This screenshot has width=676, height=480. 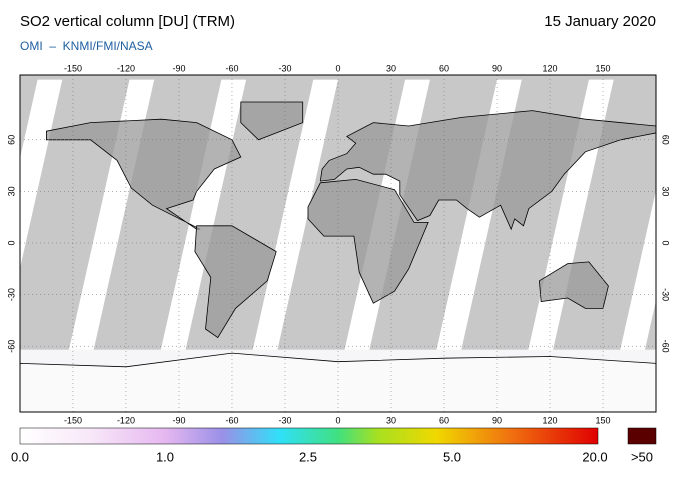 I want to click on lon-tick-label-bottom: 120, so click(x=550, y=420).